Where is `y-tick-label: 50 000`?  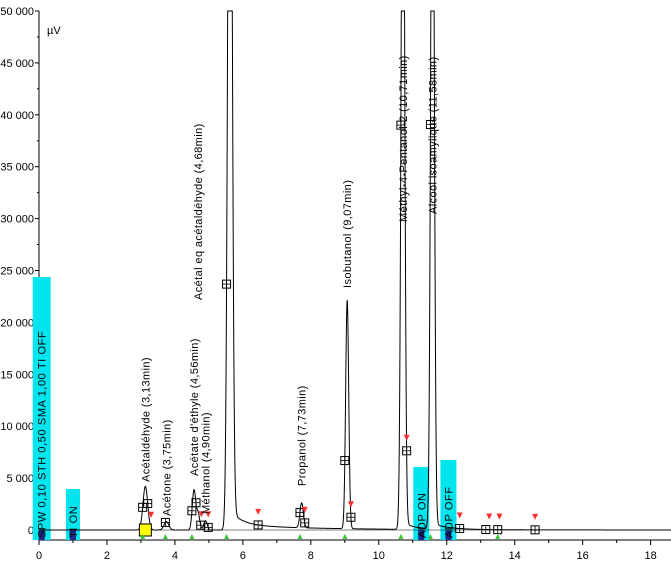
y-tick-label: 50 000 is located at coordinates (17, 12).